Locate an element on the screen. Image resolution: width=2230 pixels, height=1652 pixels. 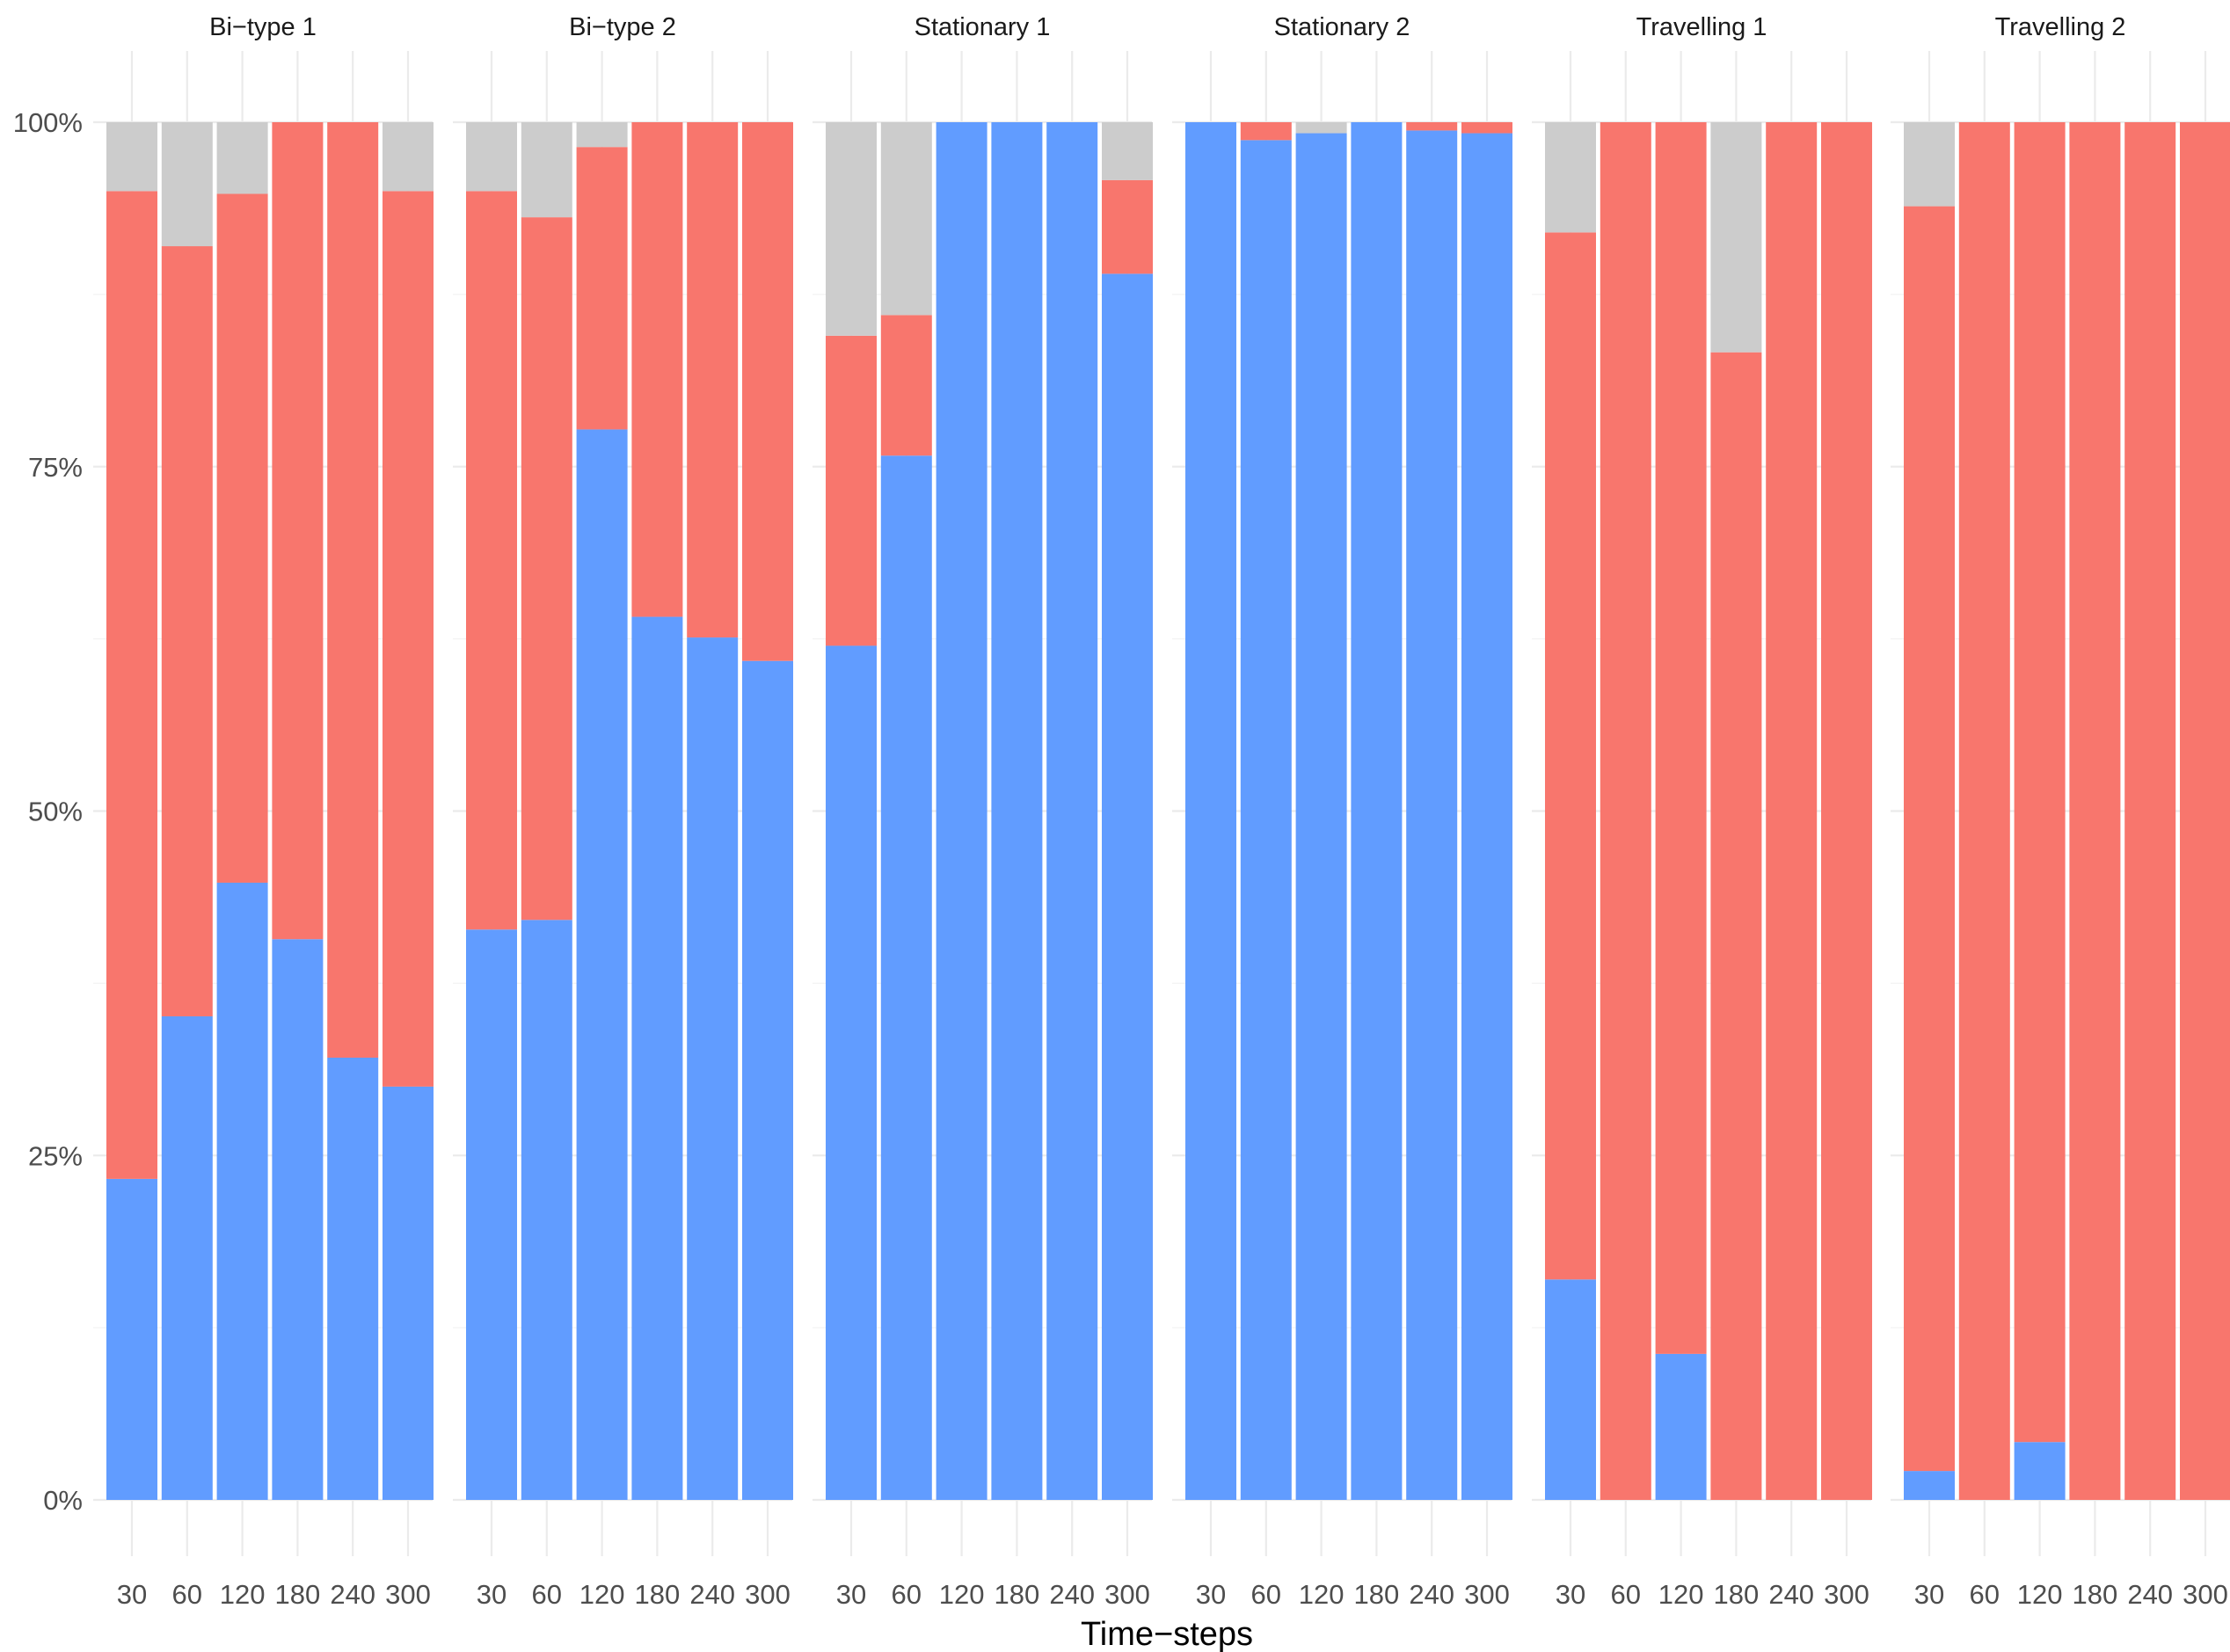
facet-title: Stationary 1 is located at coordinates (983, 27).